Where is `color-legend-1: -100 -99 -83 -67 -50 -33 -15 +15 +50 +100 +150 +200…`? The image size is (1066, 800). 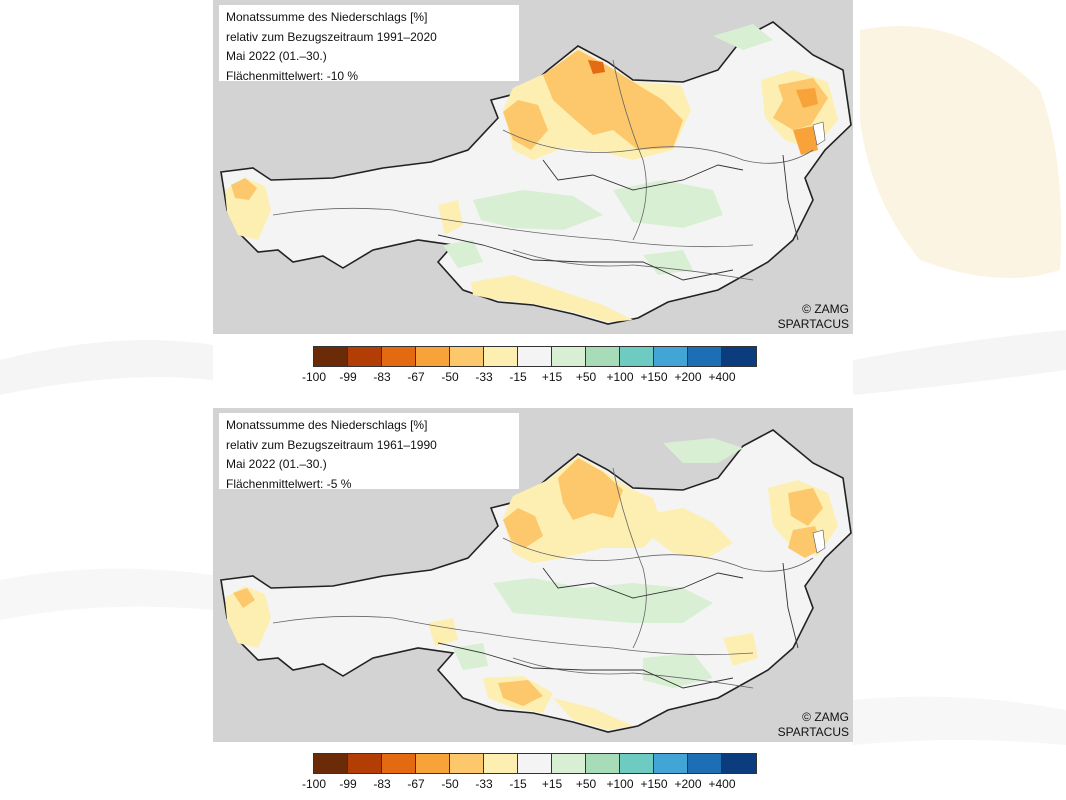
color-legend-1: -100 -99 -83 -67 -50 -33 -15 +15 +50 +100 +150 +200… is located at coordinates (529, 367).